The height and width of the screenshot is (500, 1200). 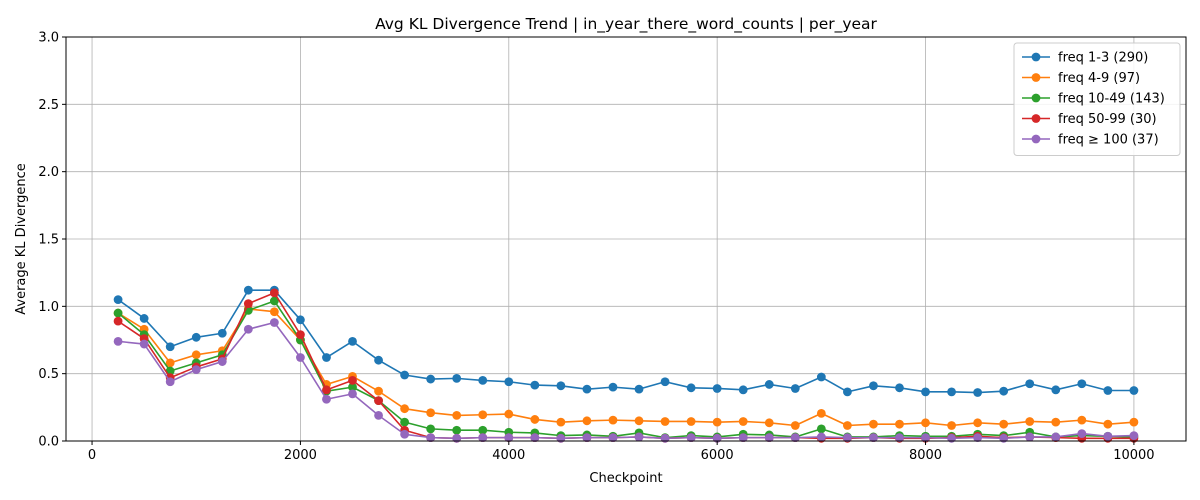 What do you see at coordinates (48, 172) in the screenshot?
I see `y-tick-label: 2.0` at bounding box center [48, 172].